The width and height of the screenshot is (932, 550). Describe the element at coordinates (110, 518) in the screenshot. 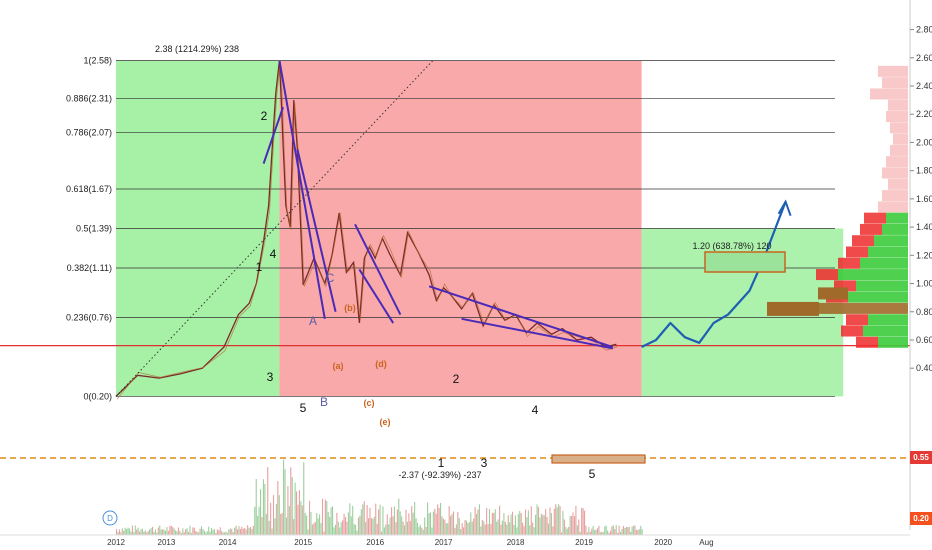

I see `logo-icon` at that location.